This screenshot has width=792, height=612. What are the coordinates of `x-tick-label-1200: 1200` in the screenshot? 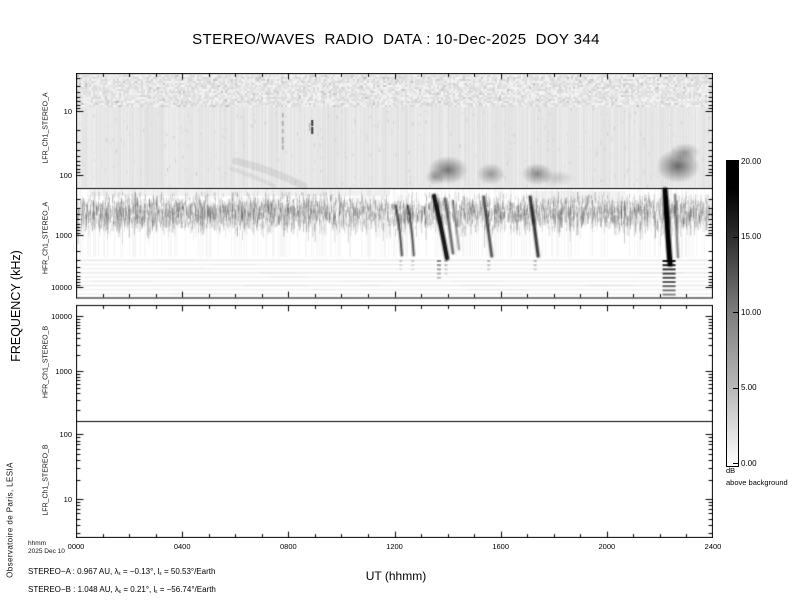 It's located at (394, 546).